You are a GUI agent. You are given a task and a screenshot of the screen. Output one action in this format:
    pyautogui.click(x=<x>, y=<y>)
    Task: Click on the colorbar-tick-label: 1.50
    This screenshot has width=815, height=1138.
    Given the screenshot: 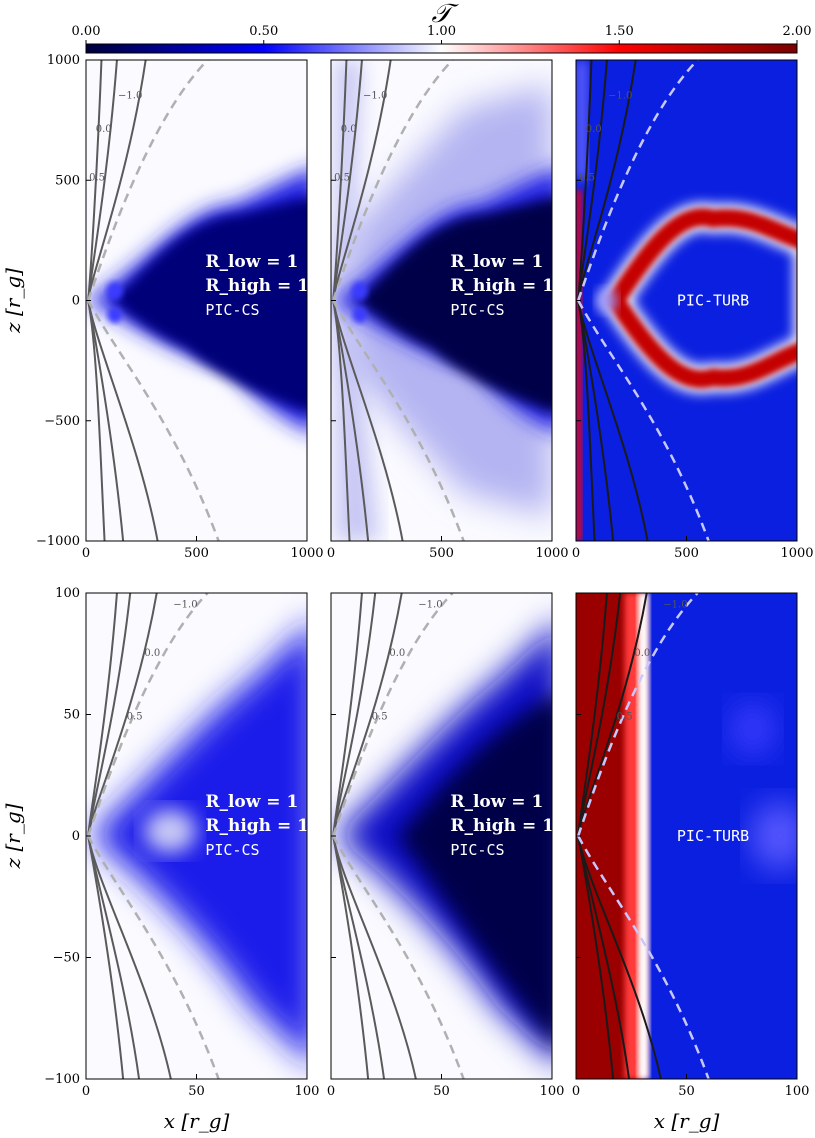 What is the action you would take?
    pyautogui.click(x=619, y=31)
    